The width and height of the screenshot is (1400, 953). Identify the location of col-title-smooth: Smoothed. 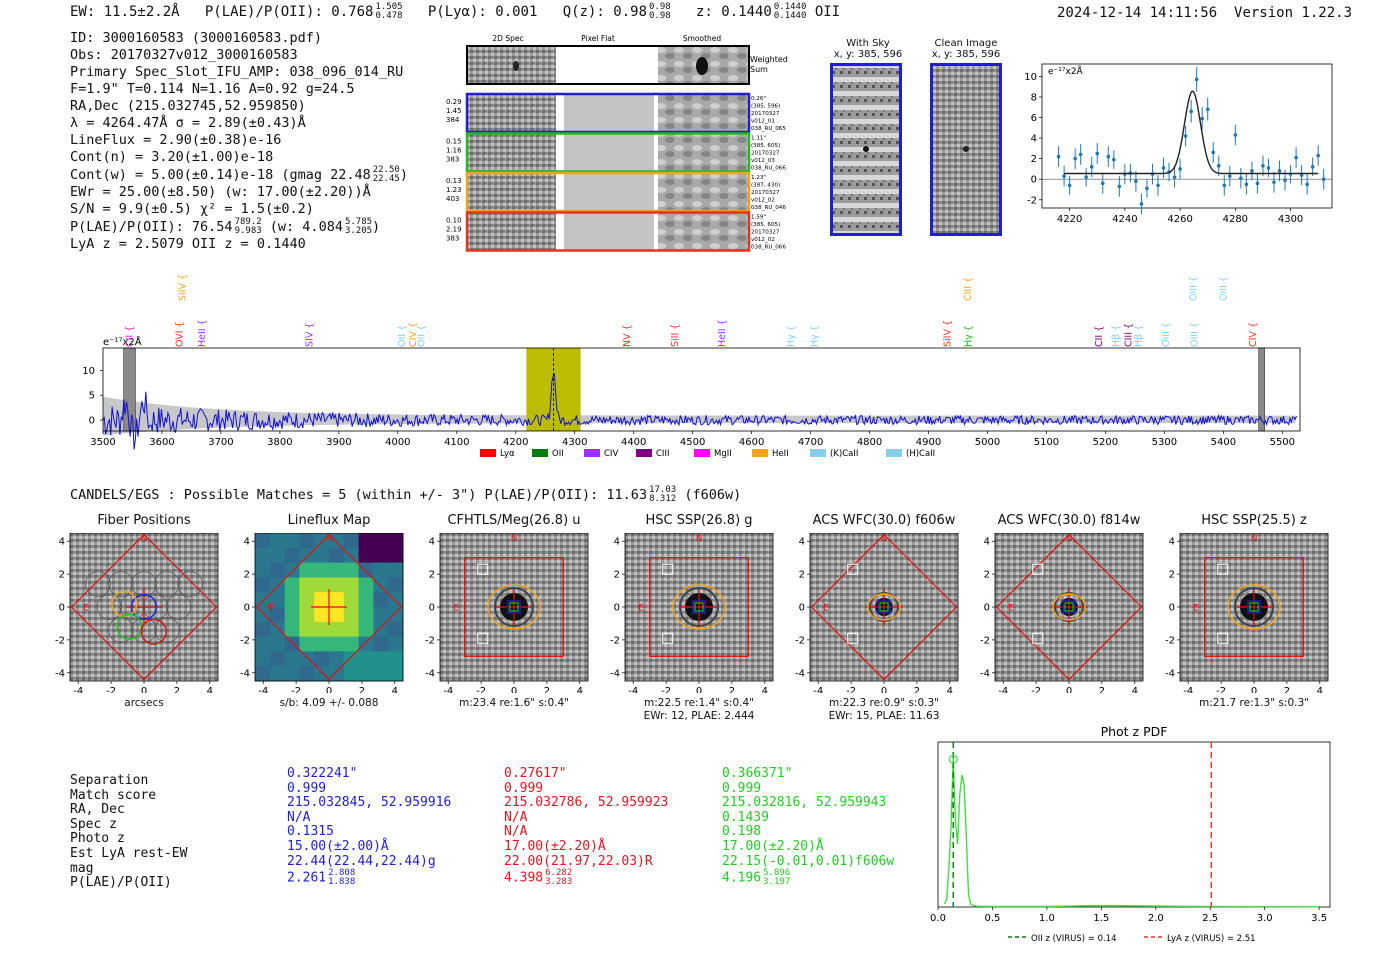
(702, 38).